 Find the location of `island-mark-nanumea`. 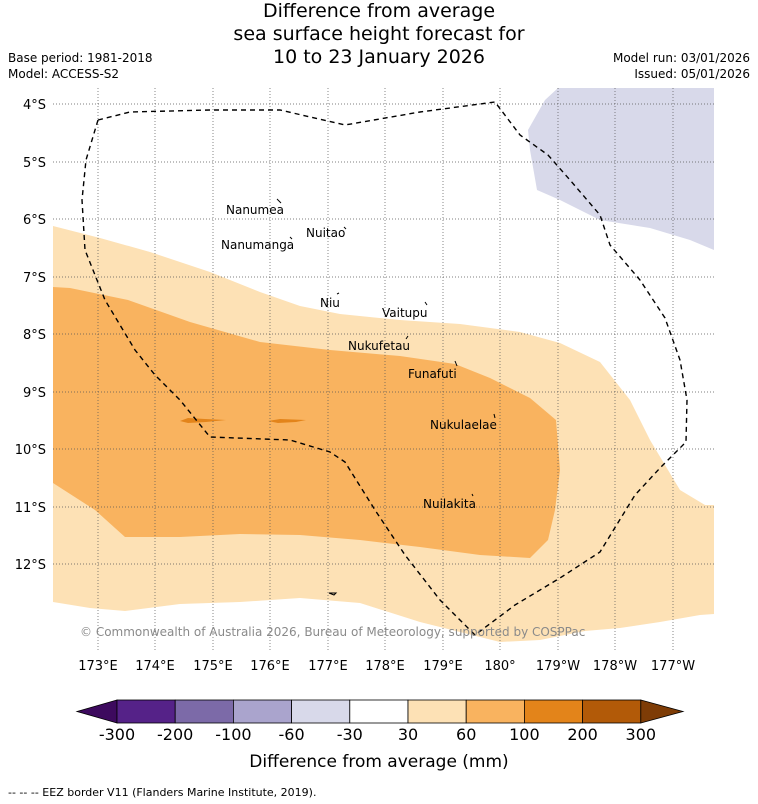

island-mark-nanumea is located at coordinates (279, 201).